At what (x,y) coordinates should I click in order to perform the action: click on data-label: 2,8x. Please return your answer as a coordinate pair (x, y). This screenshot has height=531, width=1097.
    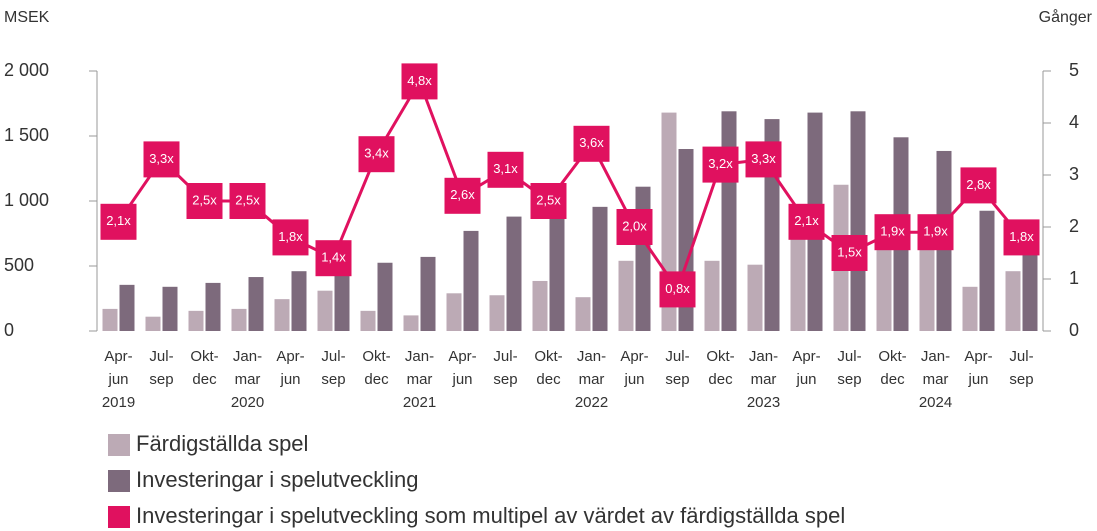
    Looking at the image, I should click on (978, 184).